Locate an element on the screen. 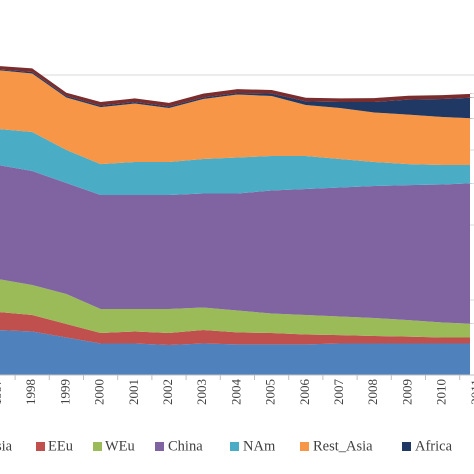 This screenshot has height=474, width=474. x-tick-label: 2010 is located at coordinates (441, 392).